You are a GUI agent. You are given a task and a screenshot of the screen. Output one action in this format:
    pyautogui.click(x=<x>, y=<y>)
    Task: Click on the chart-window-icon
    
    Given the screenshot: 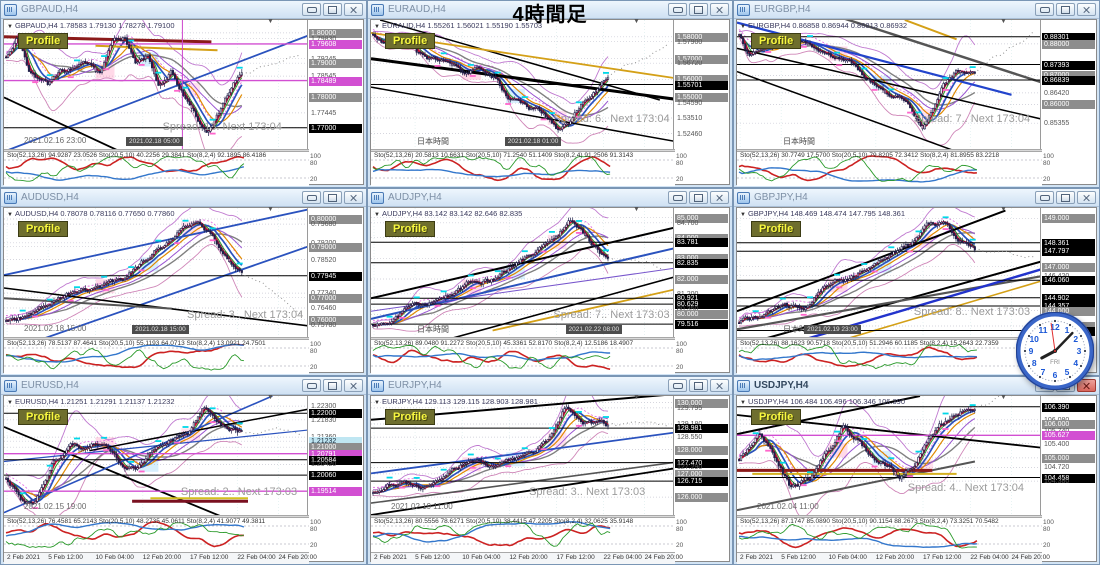 What is the action you would take?
    pyautogui.click(x=743, y=9)
    